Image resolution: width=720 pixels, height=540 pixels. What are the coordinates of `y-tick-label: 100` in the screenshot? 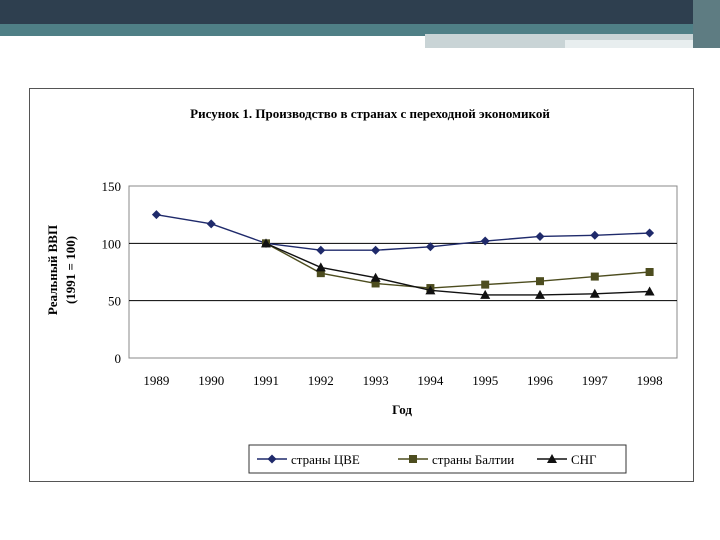 It's located at (112, 243).